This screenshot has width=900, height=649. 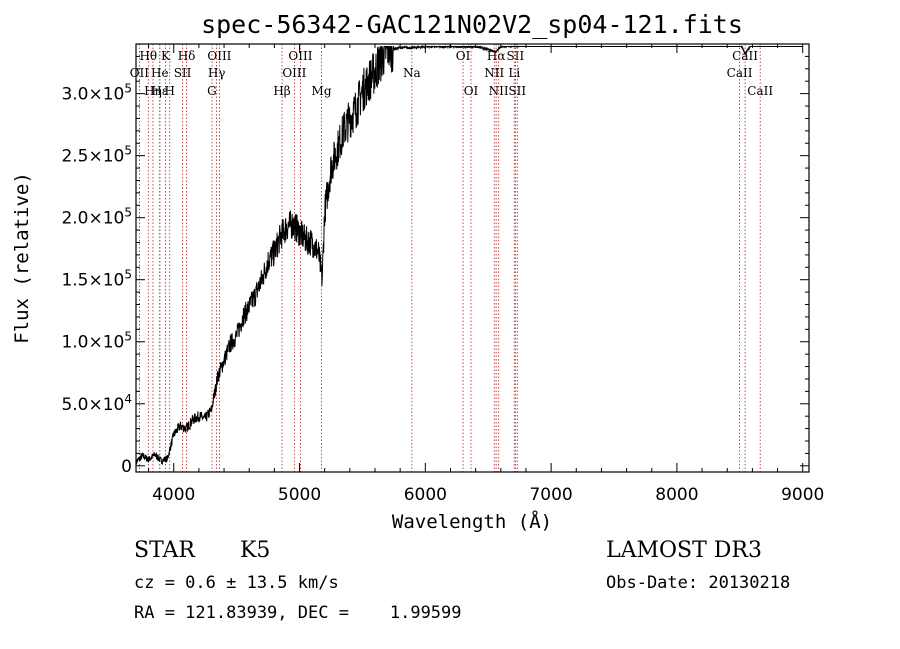 What do you see at coordinates (472, 521) in the screenshot?
I see `x-axis-label: Wavelength (Å)` at bounding box center [472, 521].